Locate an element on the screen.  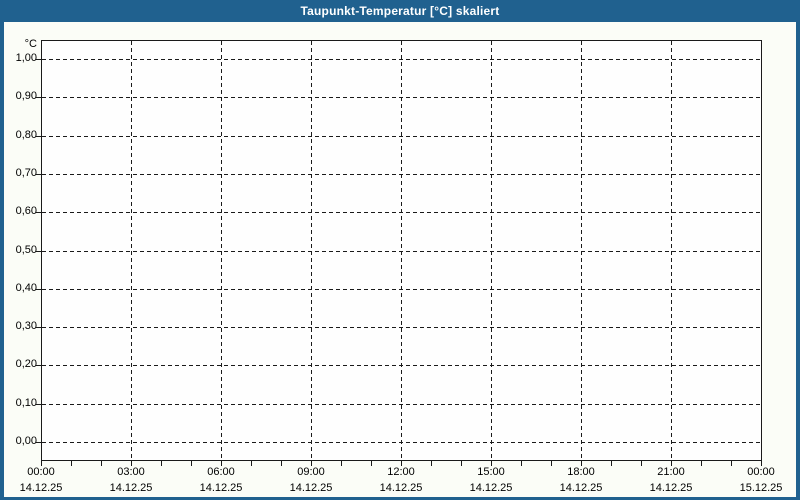
x-tick-time-label: 03:00 is located at coordinates (131, 472).